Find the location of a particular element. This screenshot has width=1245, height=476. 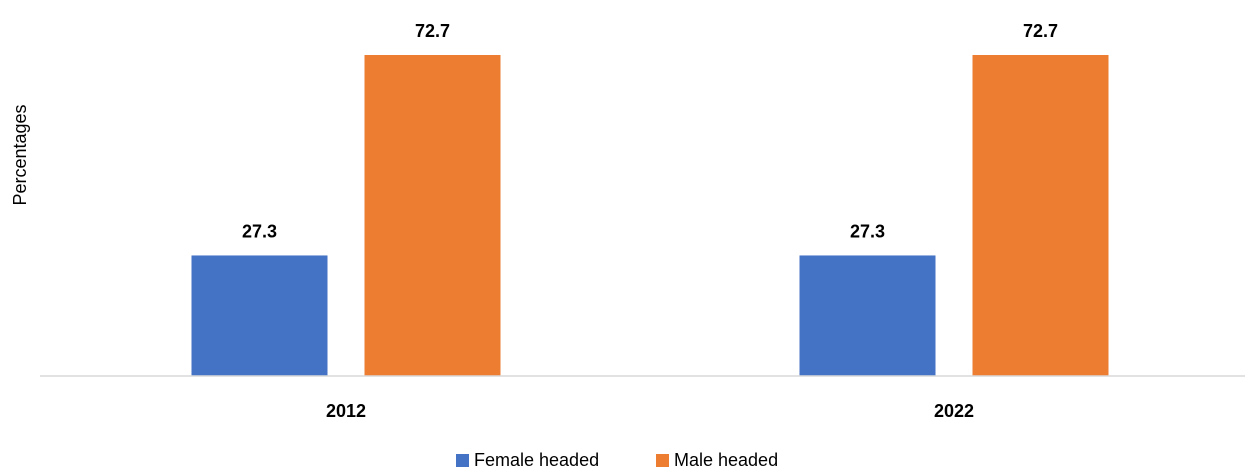

legend: Female headed Male headed is located at coordinates (617, 460).